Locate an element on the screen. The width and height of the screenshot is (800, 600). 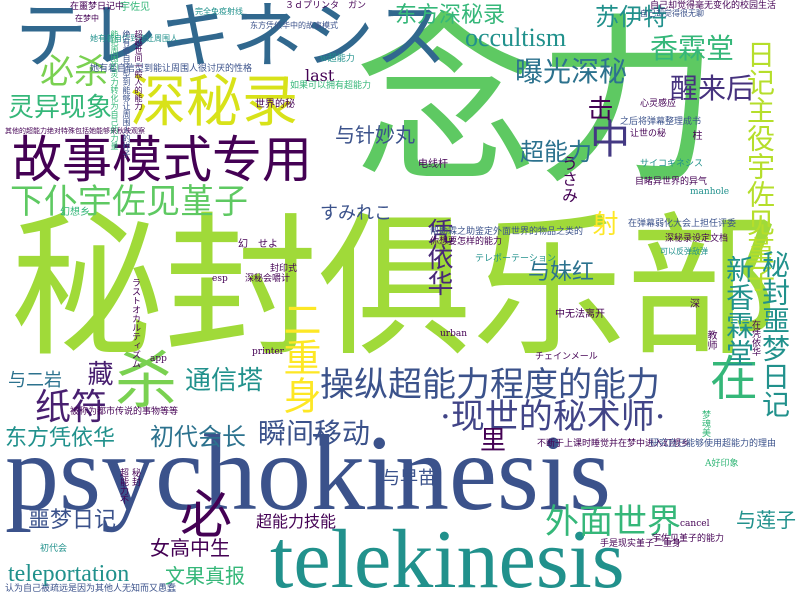
small-word: 电线杆 is located at coordinates (433, 164).